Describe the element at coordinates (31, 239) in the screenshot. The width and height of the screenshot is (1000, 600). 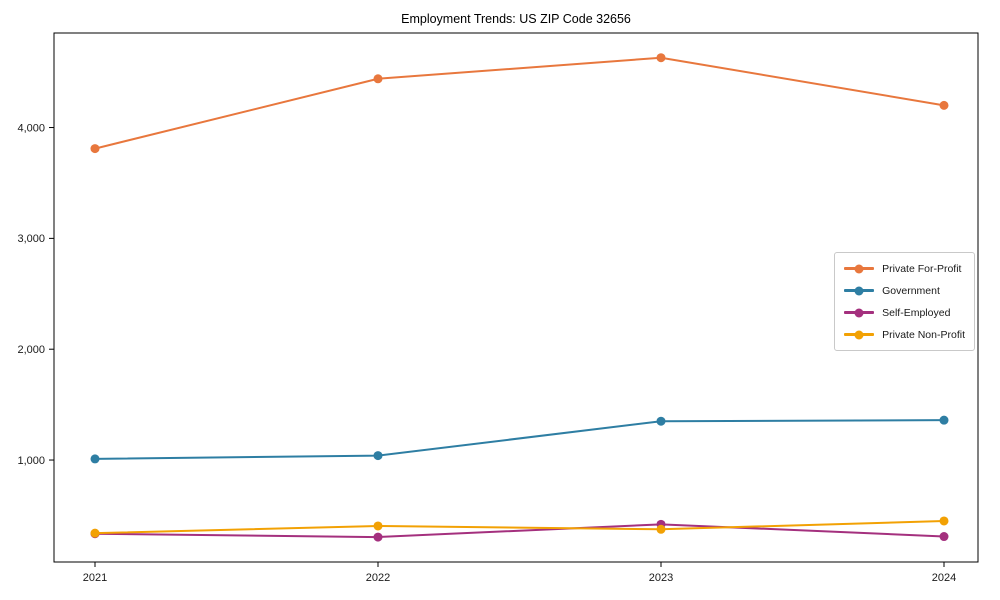
I see `y-tick-label: 3,000` at that location.